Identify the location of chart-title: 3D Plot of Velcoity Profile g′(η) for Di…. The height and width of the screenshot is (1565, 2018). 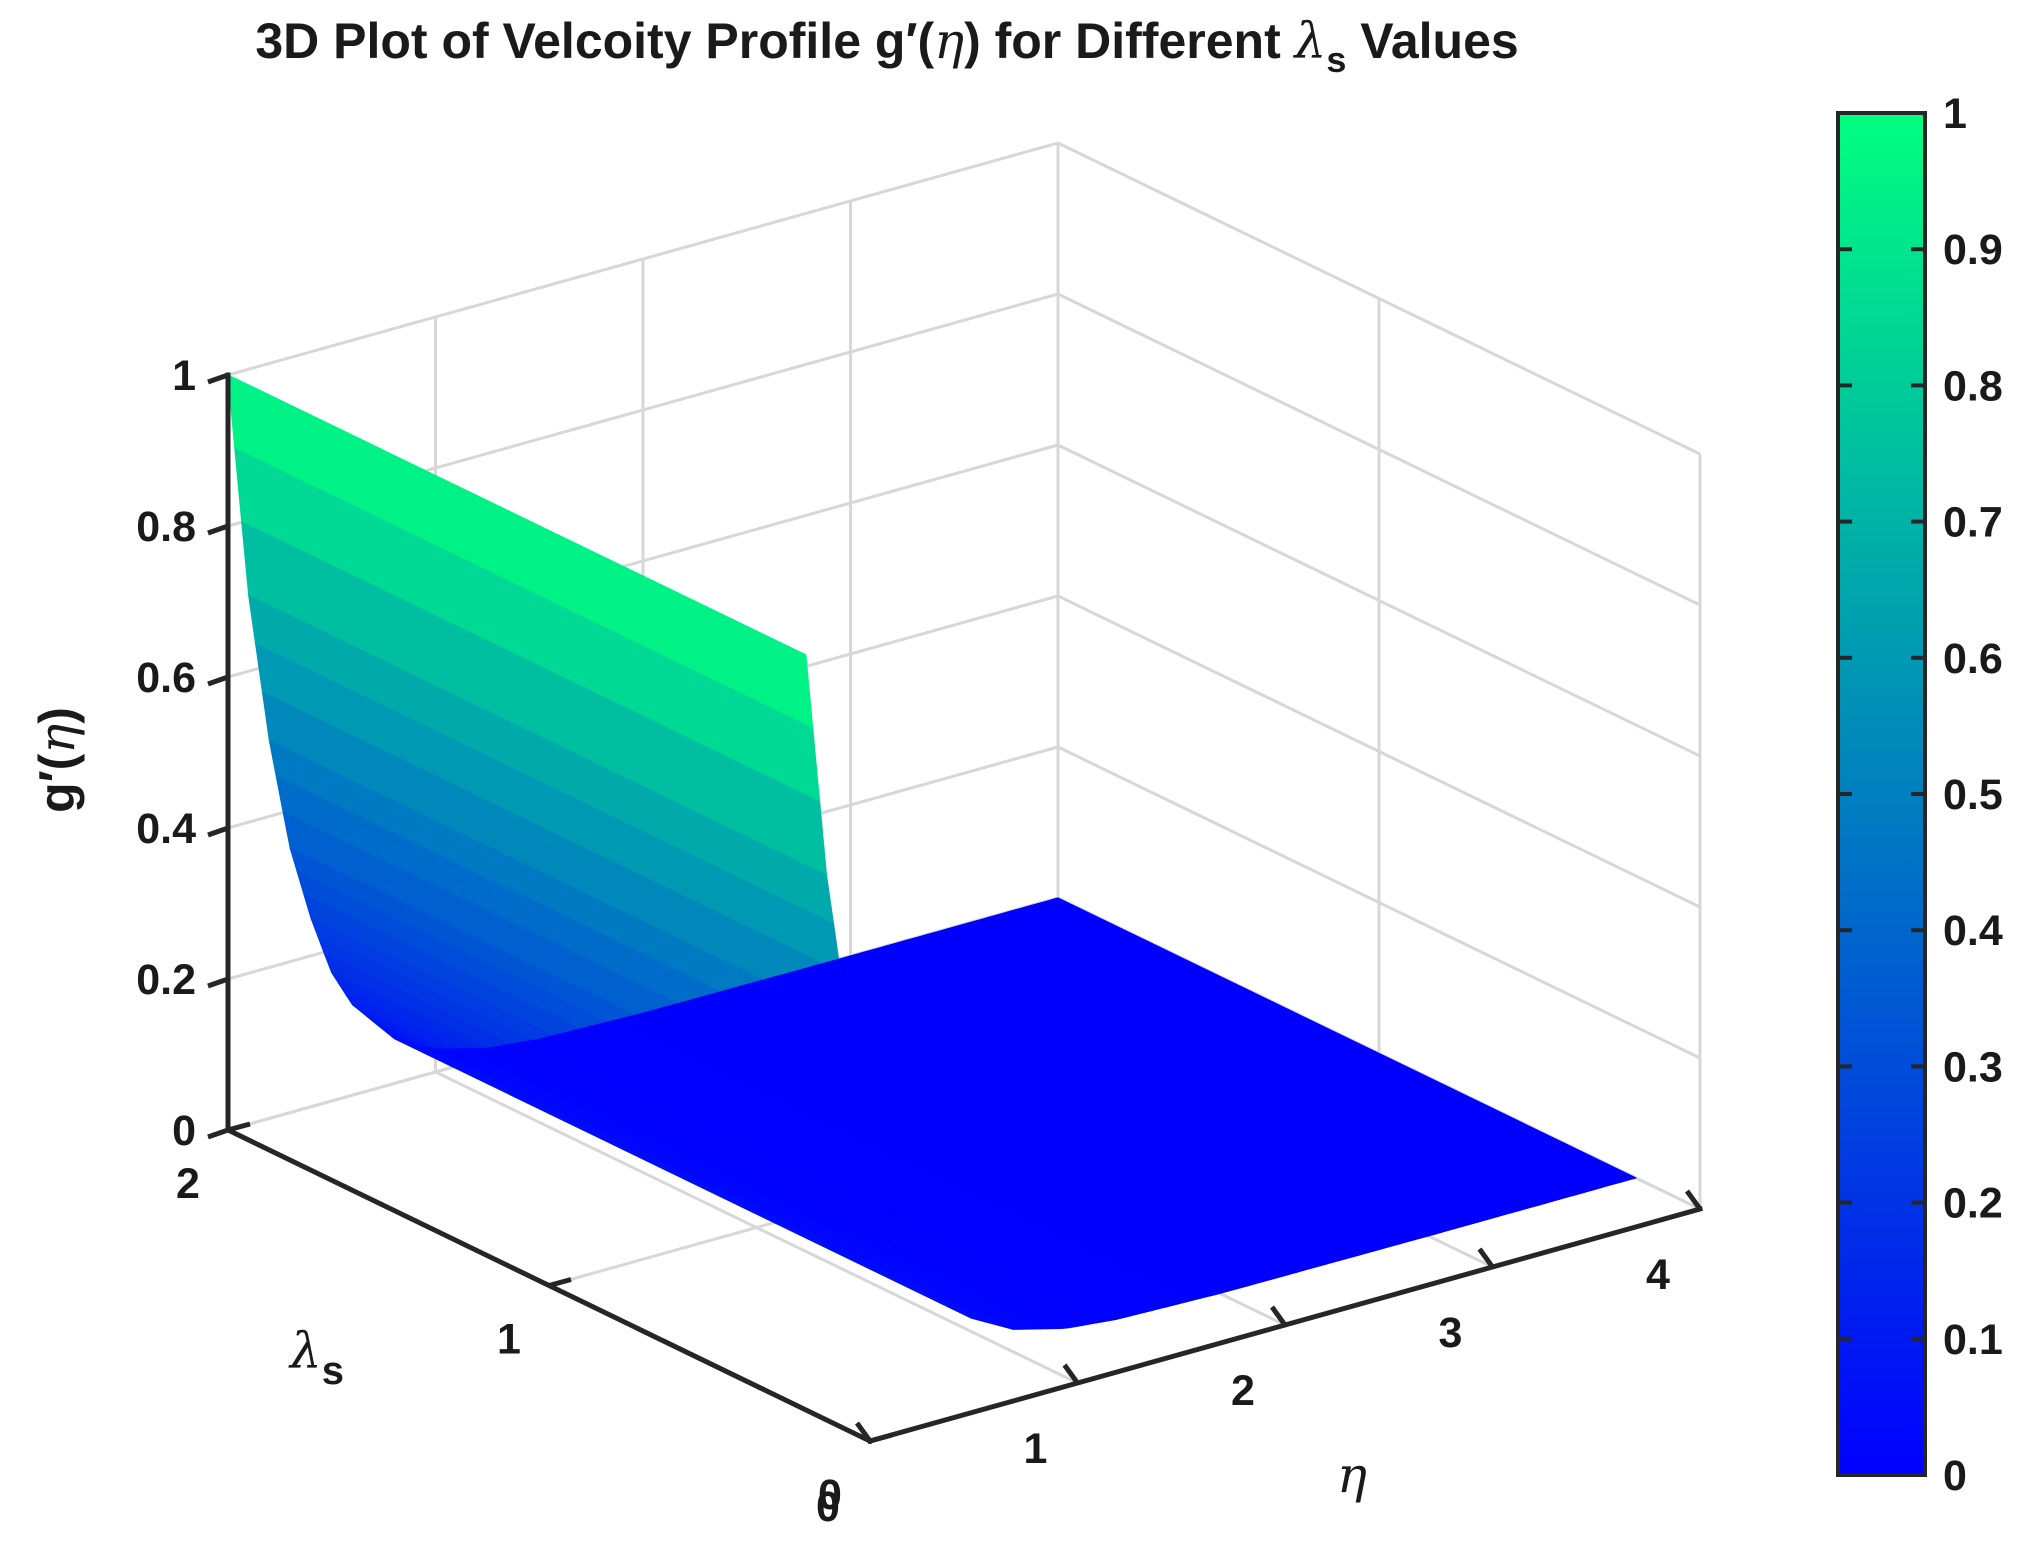
(886, 46).